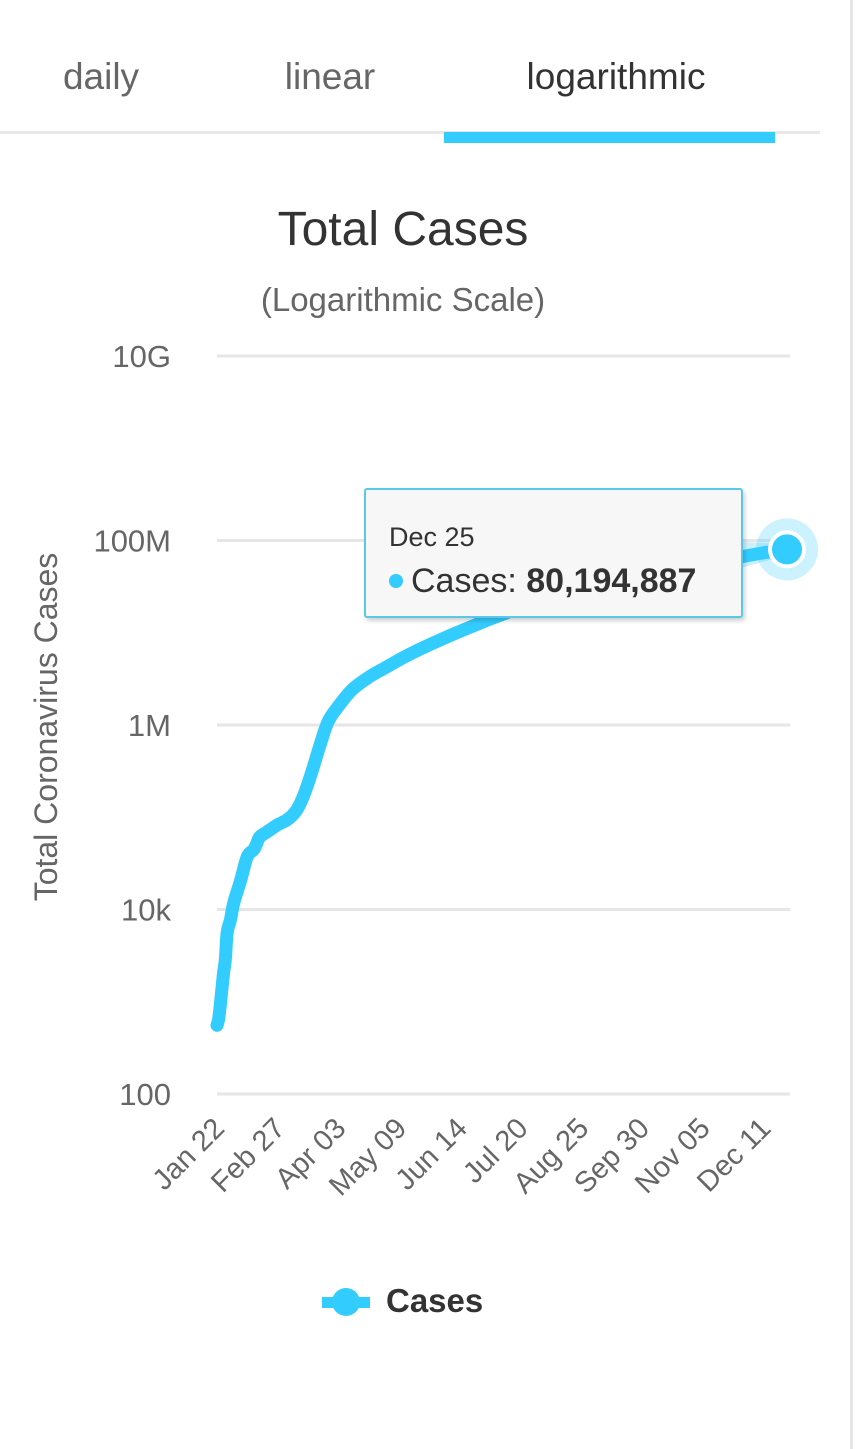 This screenshot has width=857, height=1449. What do you see at coordinates (149, 725) in the screenshot?
I see `y-tick-label: 1M` at bounding box center [149, 725].